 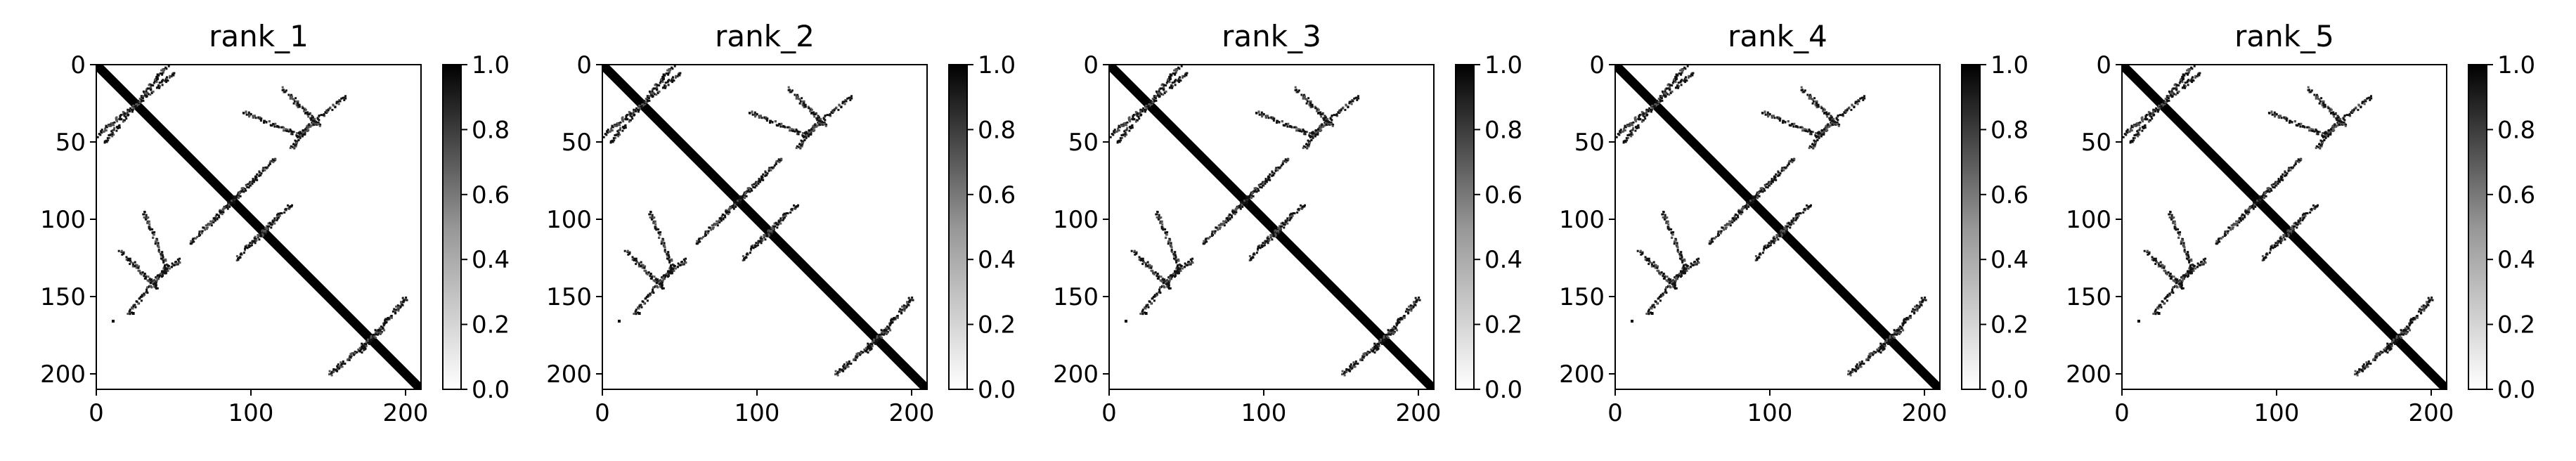 I want to click on colorbar-tick-label: 0.8, so click(x=1503, y=130).